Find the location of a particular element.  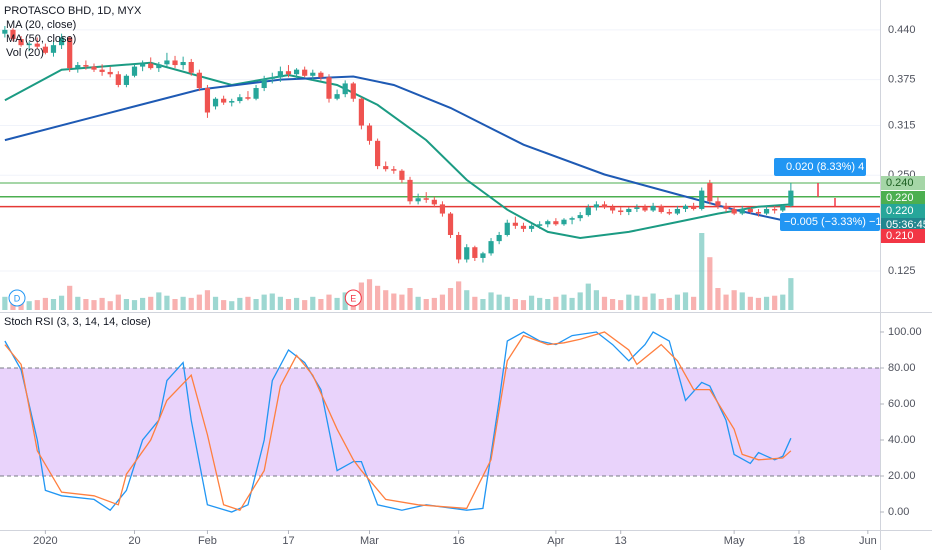

y-tick-label: 0.375 is located at coordinates (902, 80).